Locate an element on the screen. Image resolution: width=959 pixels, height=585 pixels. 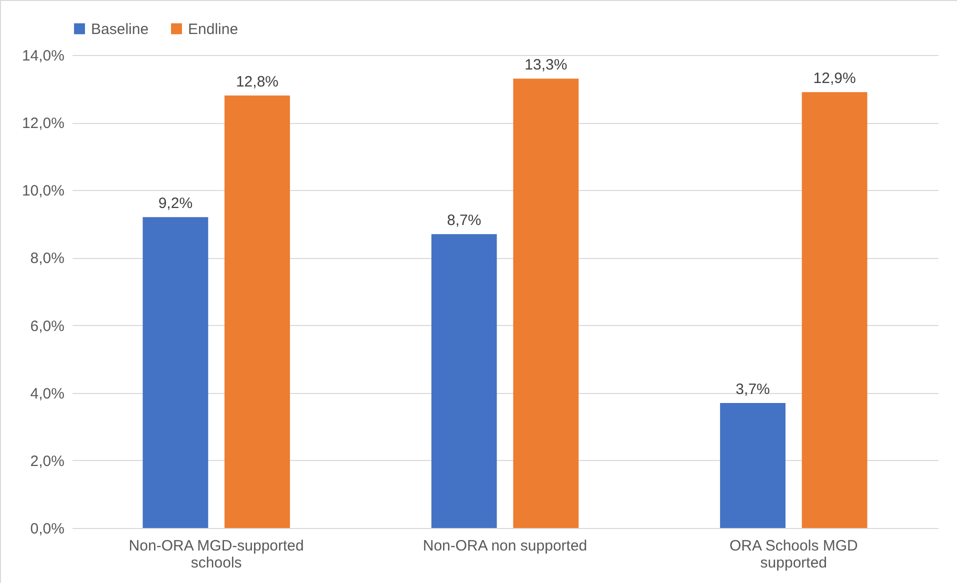
y-tick-label: 8,0% is located at coordinates (47, 259).